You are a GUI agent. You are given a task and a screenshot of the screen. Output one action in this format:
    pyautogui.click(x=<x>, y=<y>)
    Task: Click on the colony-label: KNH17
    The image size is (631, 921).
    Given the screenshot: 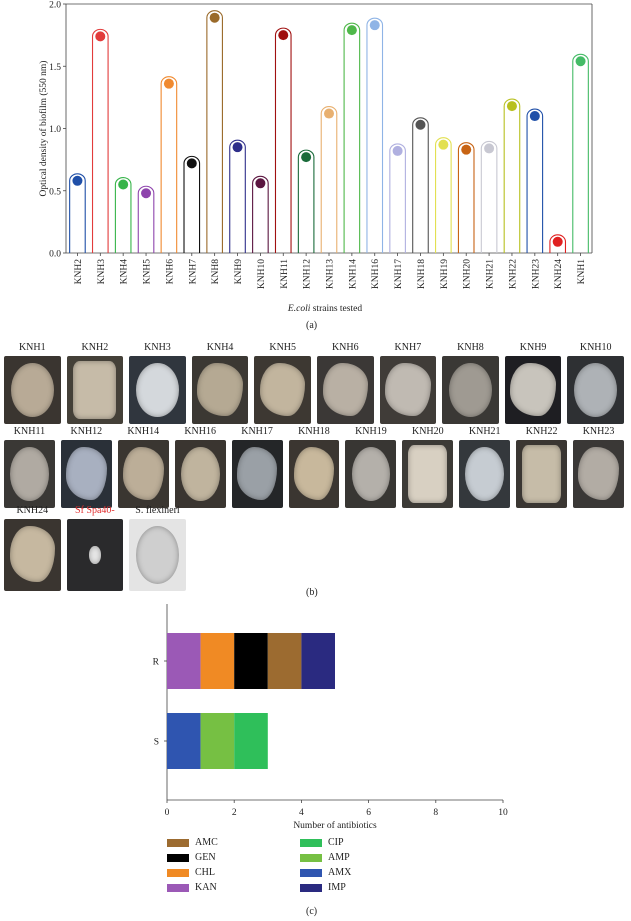 What is the action you would take?
    pyautogui.click(x=257, y=431)
    